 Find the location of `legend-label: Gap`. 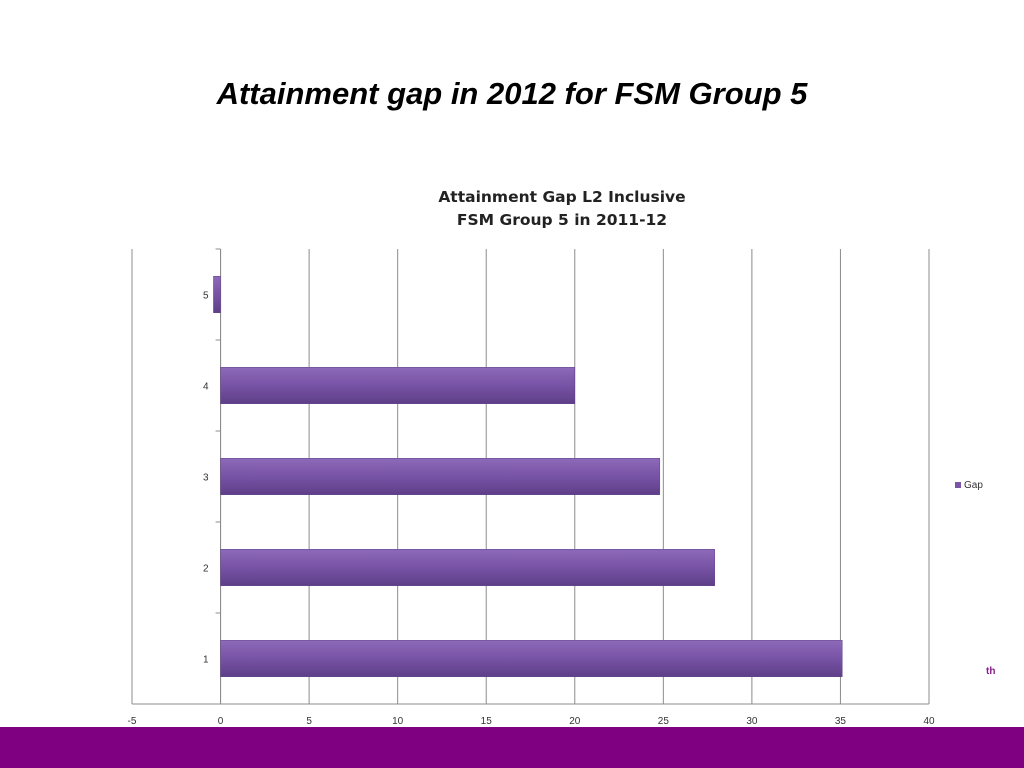

legend-label: Gap is located at coordinates (973, 485).